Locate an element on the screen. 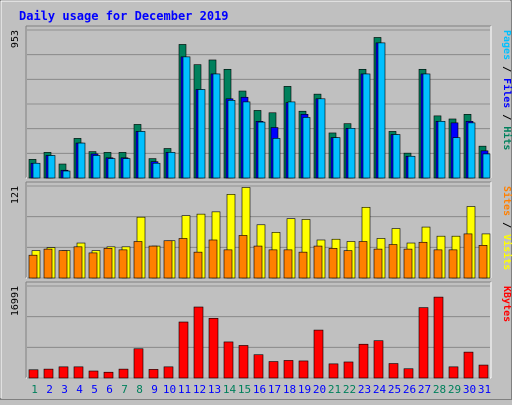 Image resolution: width=512 pixels, height=405 pixels. legend-visits-sites: Sites / Visits is located at coordinates (506, 228).